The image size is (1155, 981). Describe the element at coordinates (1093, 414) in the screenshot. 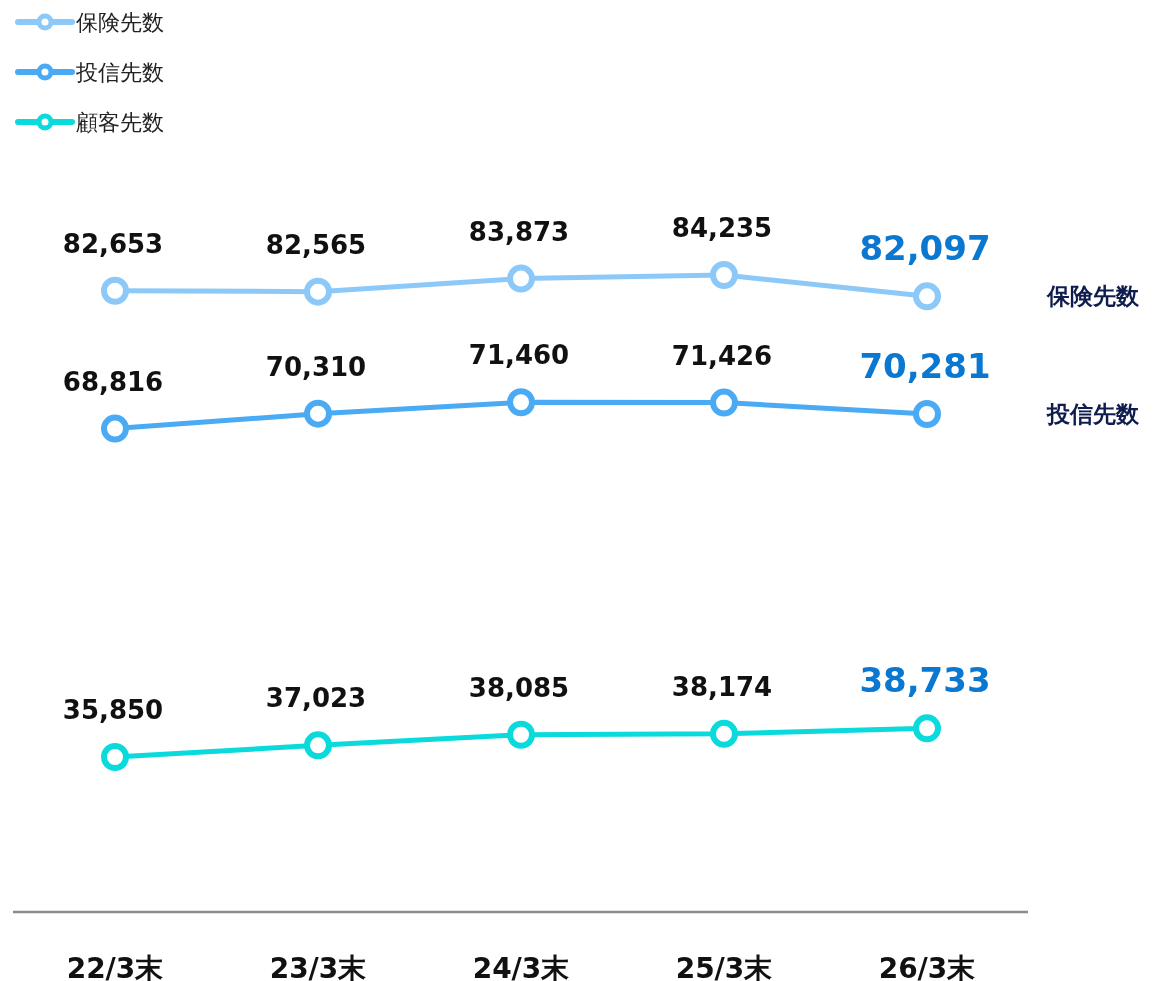

I see `text: 投信先数` at that location.